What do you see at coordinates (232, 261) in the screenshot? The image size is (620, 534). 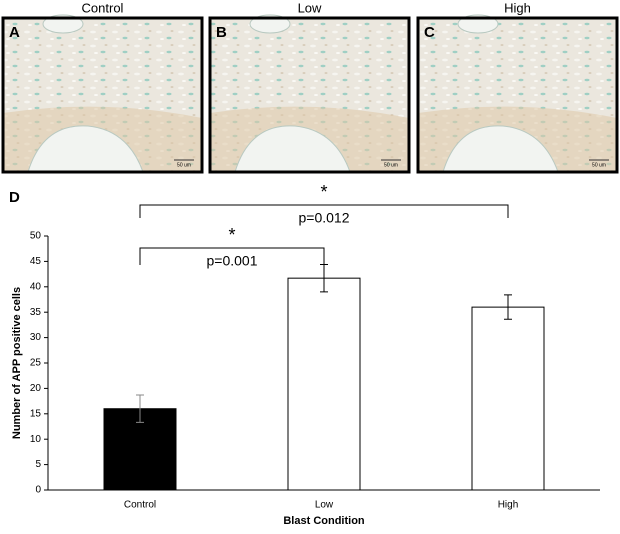 I see `p-value: p=0.001` at bounding box center [232, 261].